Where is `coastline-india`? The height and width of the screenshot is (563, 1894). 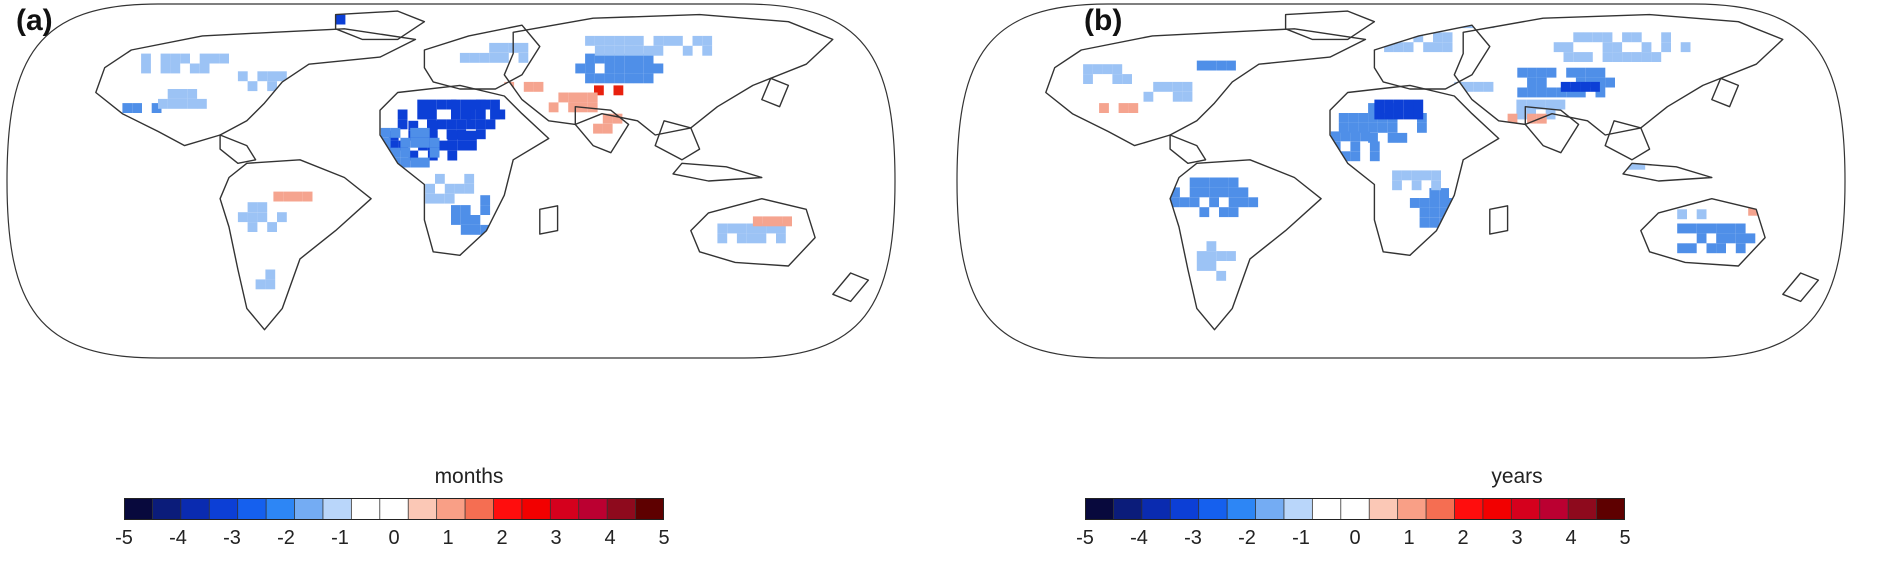
coastline-india is located at coordinates (602, 129).